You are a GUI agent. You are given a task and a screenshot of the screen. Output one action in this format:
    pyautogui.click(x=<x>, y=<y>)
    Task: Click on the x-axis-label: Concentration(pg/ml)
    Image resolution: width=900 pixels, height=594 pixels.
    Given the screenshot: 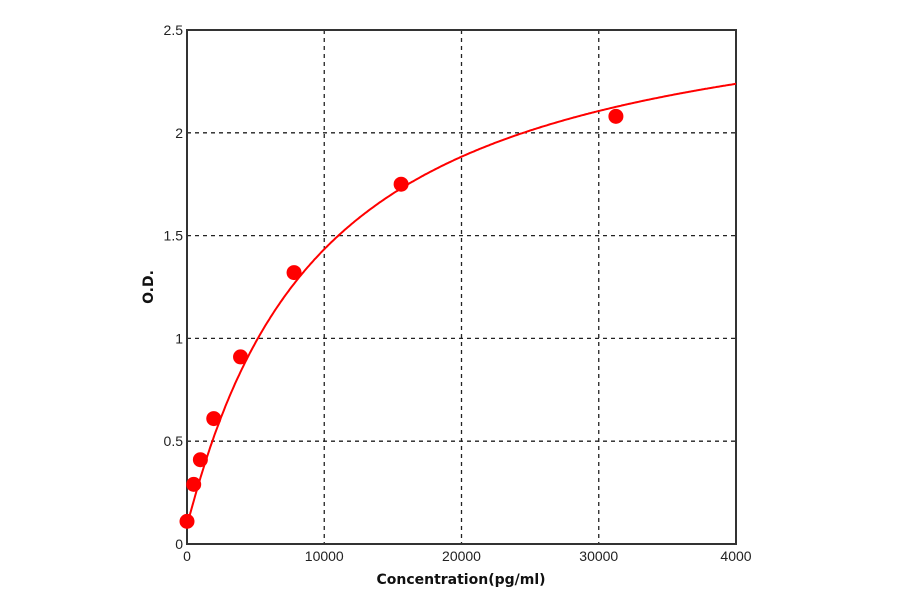 What is the action you would take?
    pyautogui.click(x=460, y=580)
    